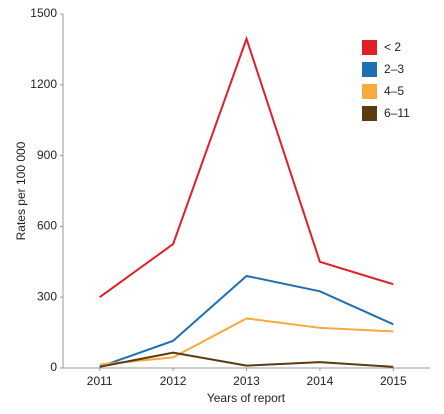  Describe the element at coordinates (392, 47) in the screenshot. I see `legend-label: < 2` at that location.